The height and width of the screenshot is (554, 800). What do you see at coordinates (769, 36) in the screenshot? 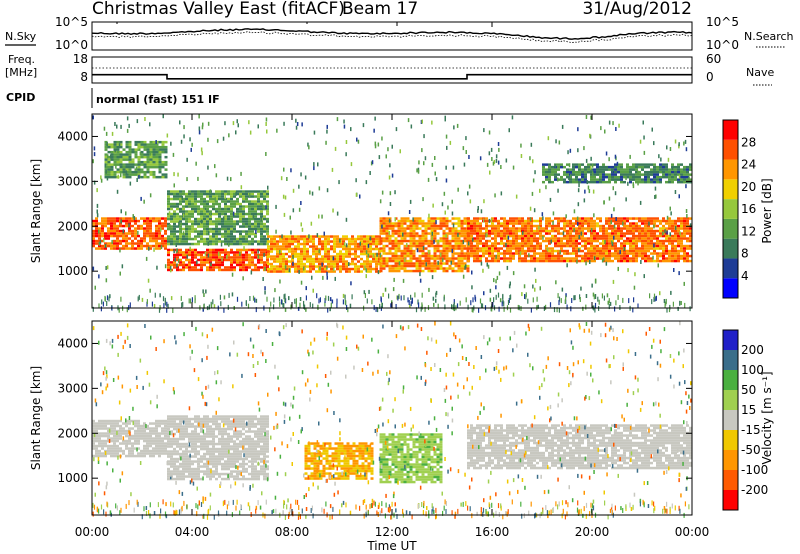
I see `nsearch-label: N.Search` at bounding box center [769, 36].